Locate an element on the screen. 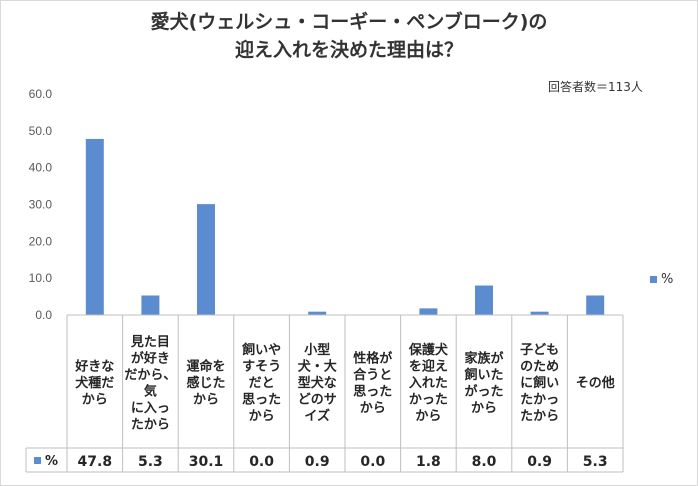 The height and width of the screenshot is (486, 698). category-label: 保護犬を迎え入れたかったから is located at coordinates (428, 383).